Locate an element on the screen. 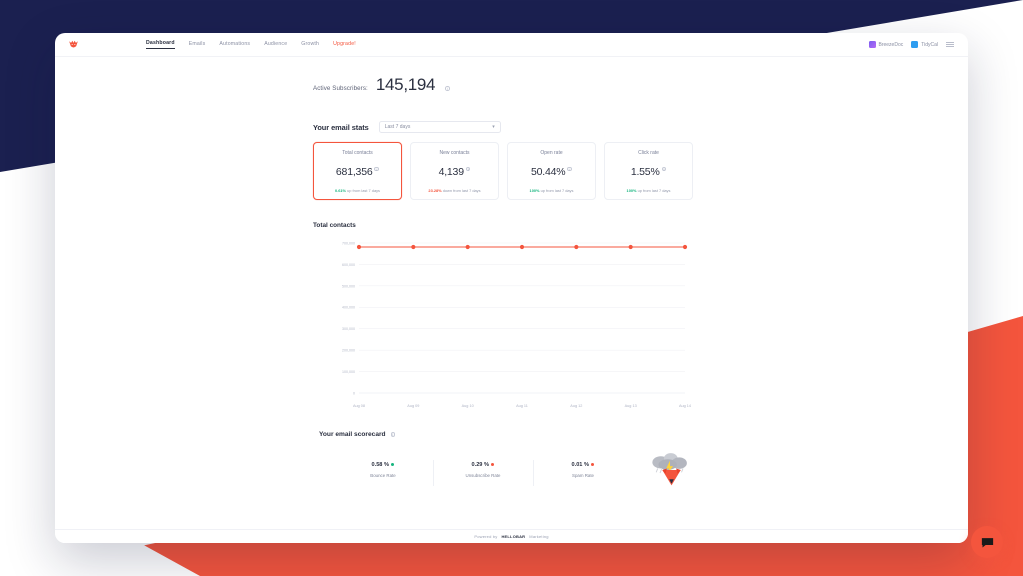 The width and height of the screenshot is (1023, 576). svg-text: 300,000 is located at coordinates (348, 329).